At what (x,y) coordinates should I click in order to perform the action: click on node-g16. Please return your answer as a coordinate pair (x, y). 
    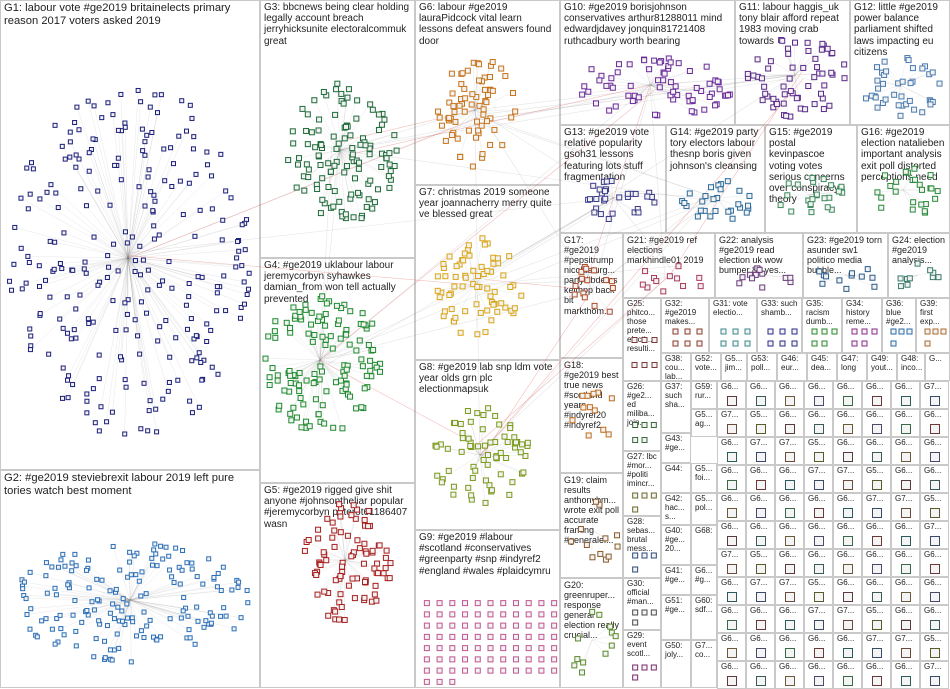
    Looking at the image, I should click on (915, 179).